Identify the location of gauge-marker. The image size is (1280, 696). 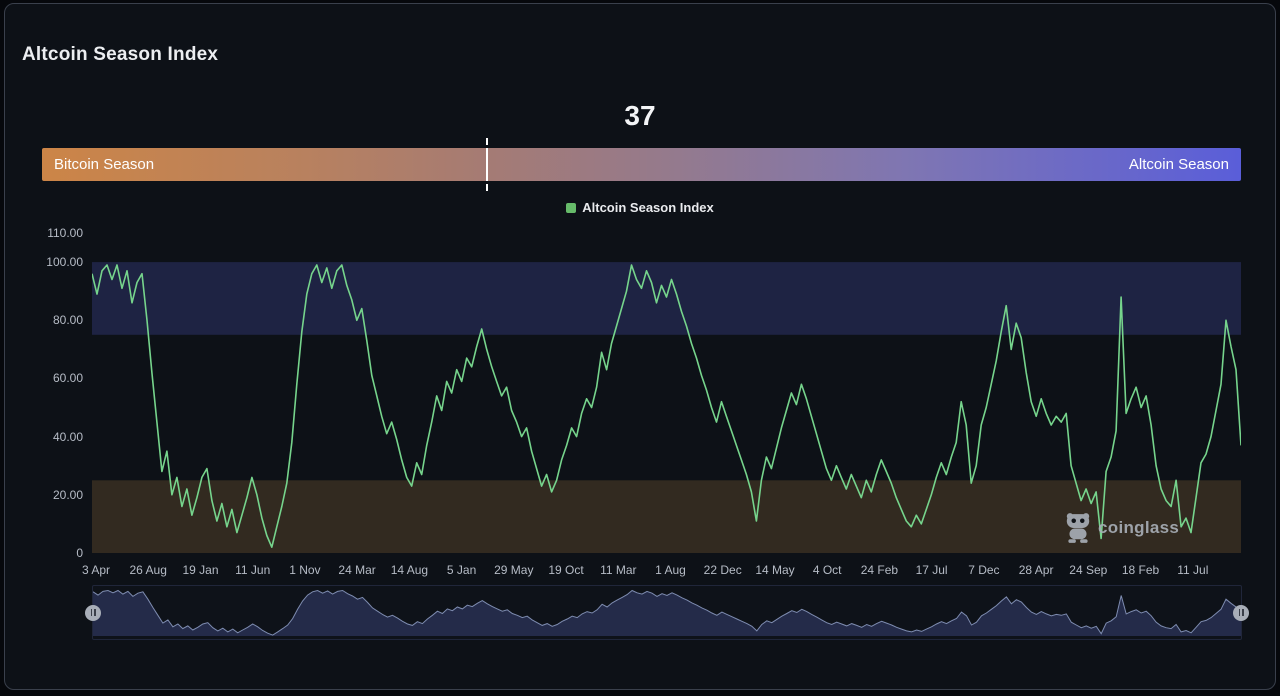
(486, 164).